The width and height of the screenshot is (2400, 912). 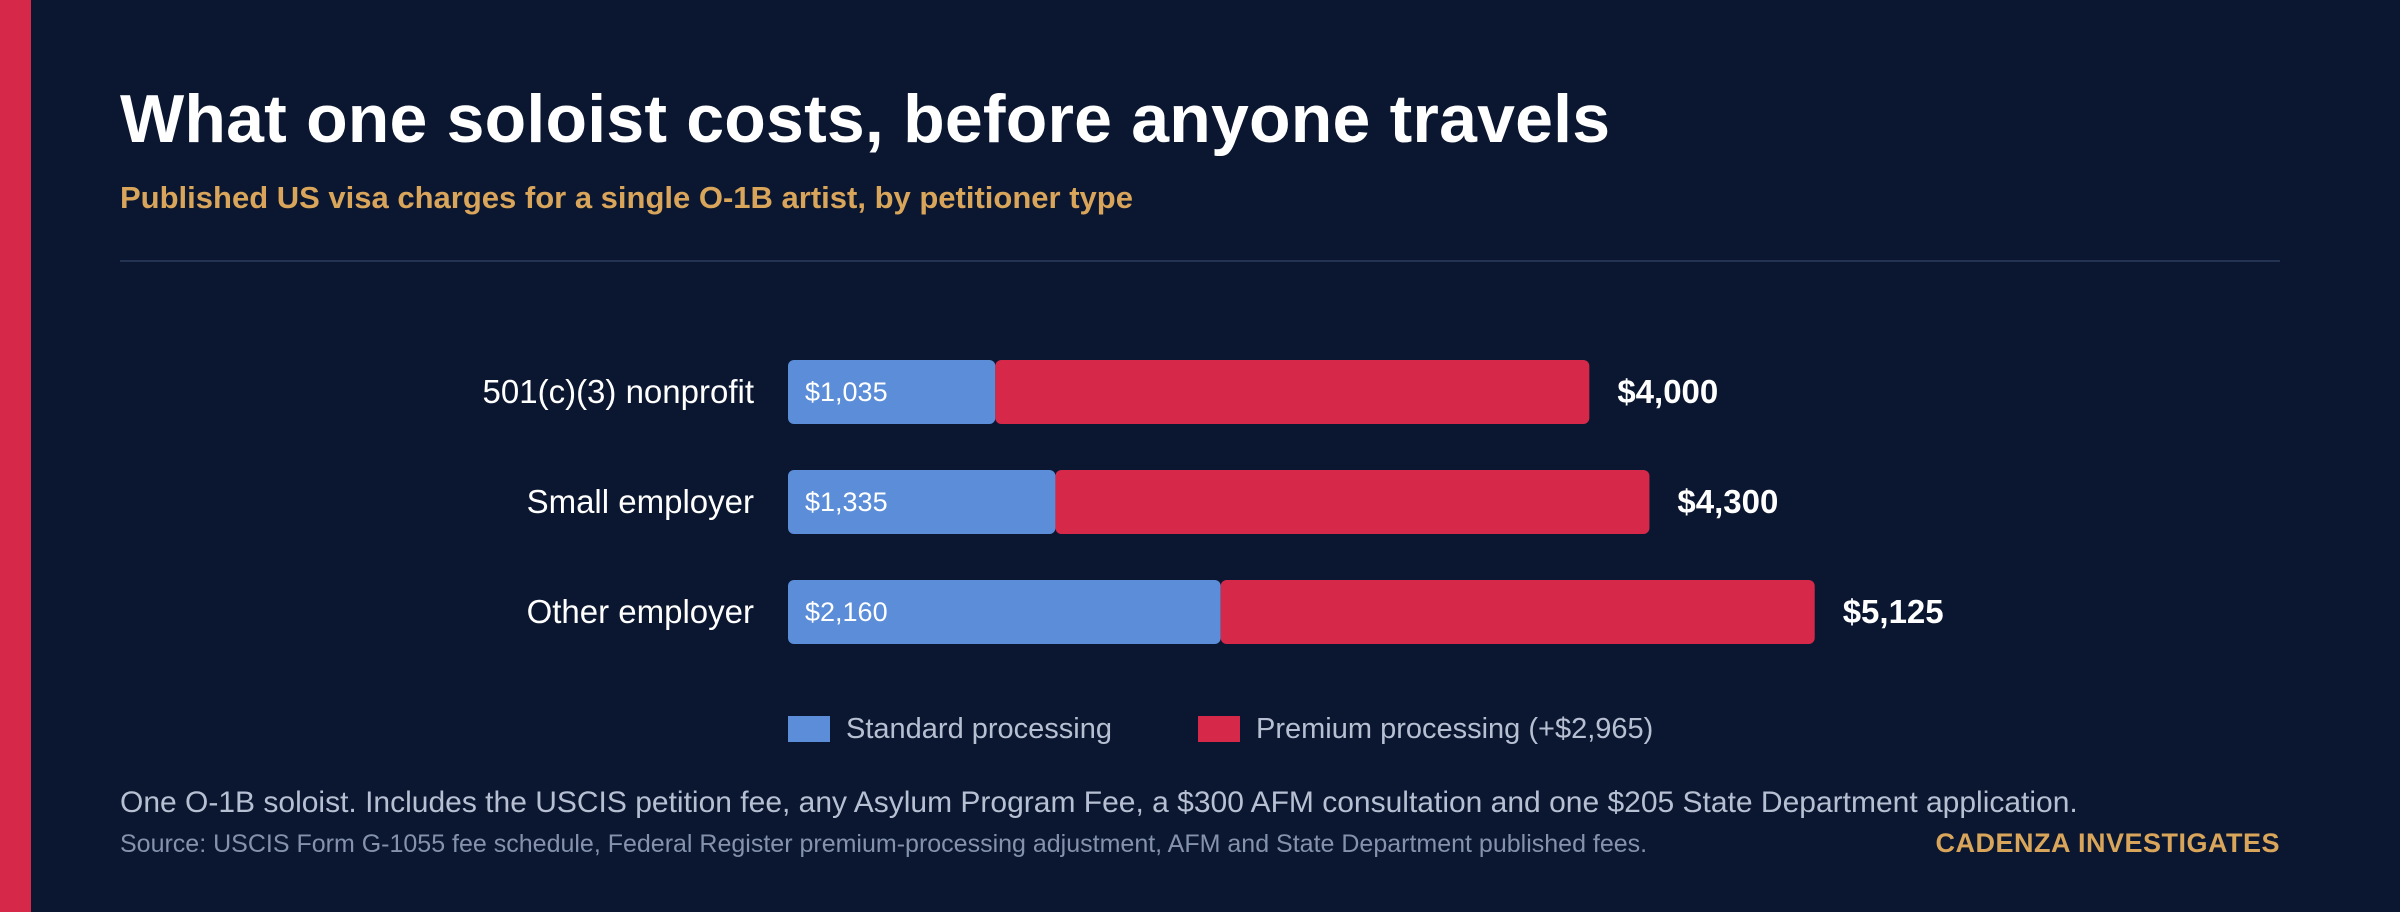 I want to click on legend-label-premium: Premium processing (+$2,965), so click(x=1454, y=729).